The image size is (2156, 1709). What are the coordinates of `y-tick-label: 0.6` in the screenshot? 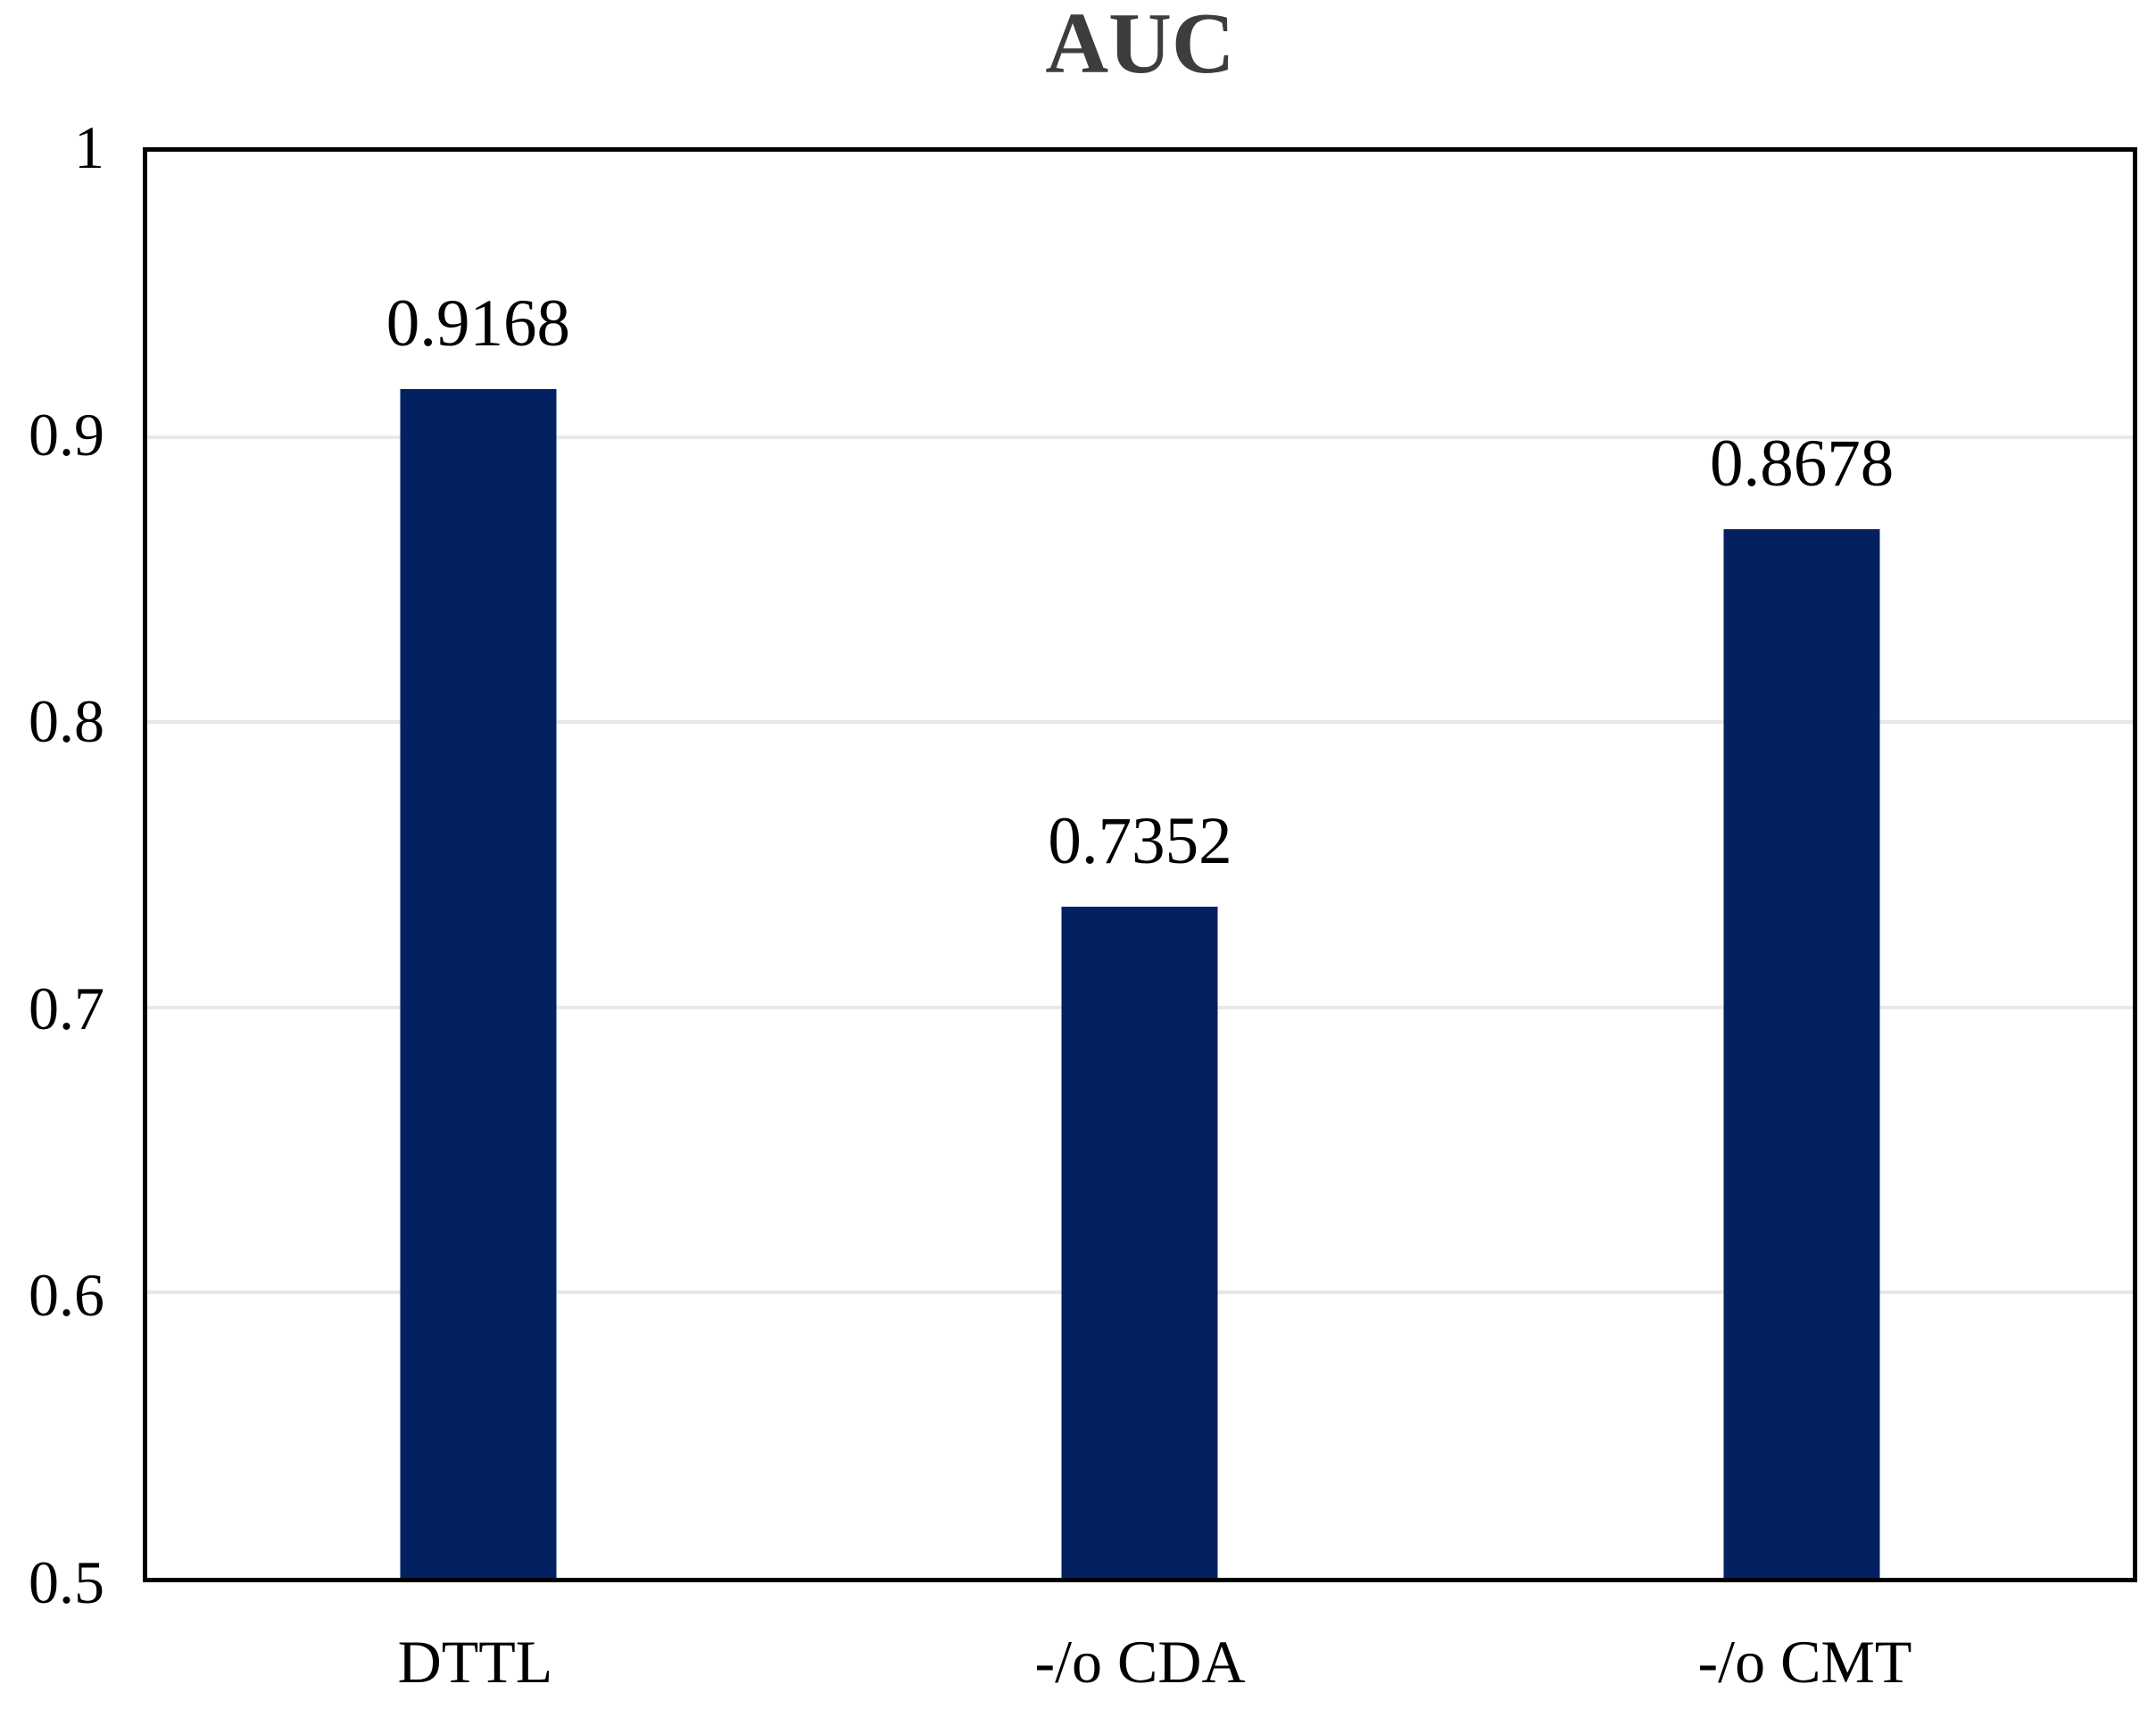 It's located at (66, 1295).